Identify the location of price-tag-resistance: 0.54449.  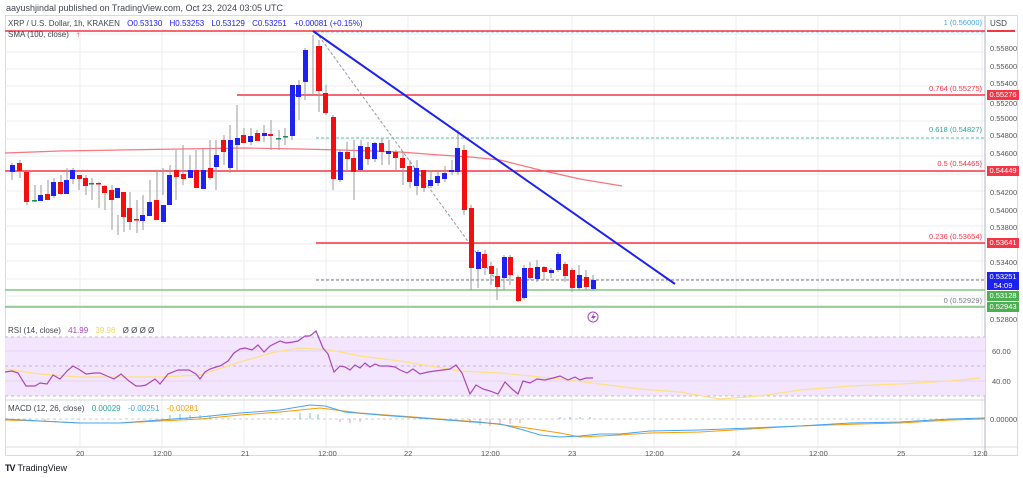
(1003, 171).